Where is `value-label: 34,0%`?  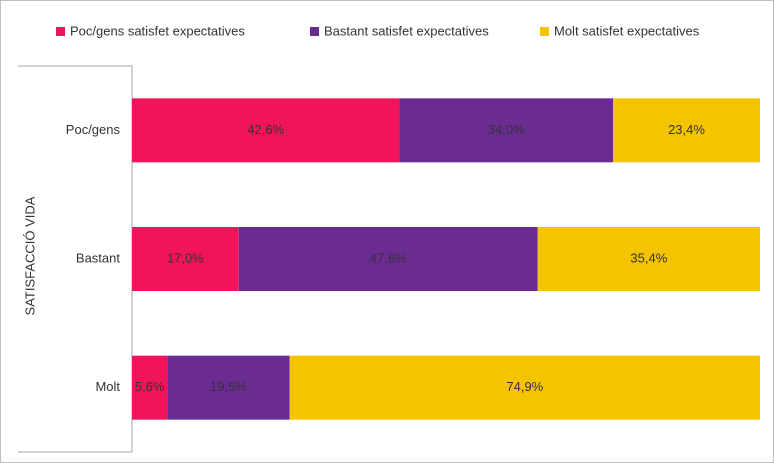 value-label: 34,0% is located at coordinates (506, 129).